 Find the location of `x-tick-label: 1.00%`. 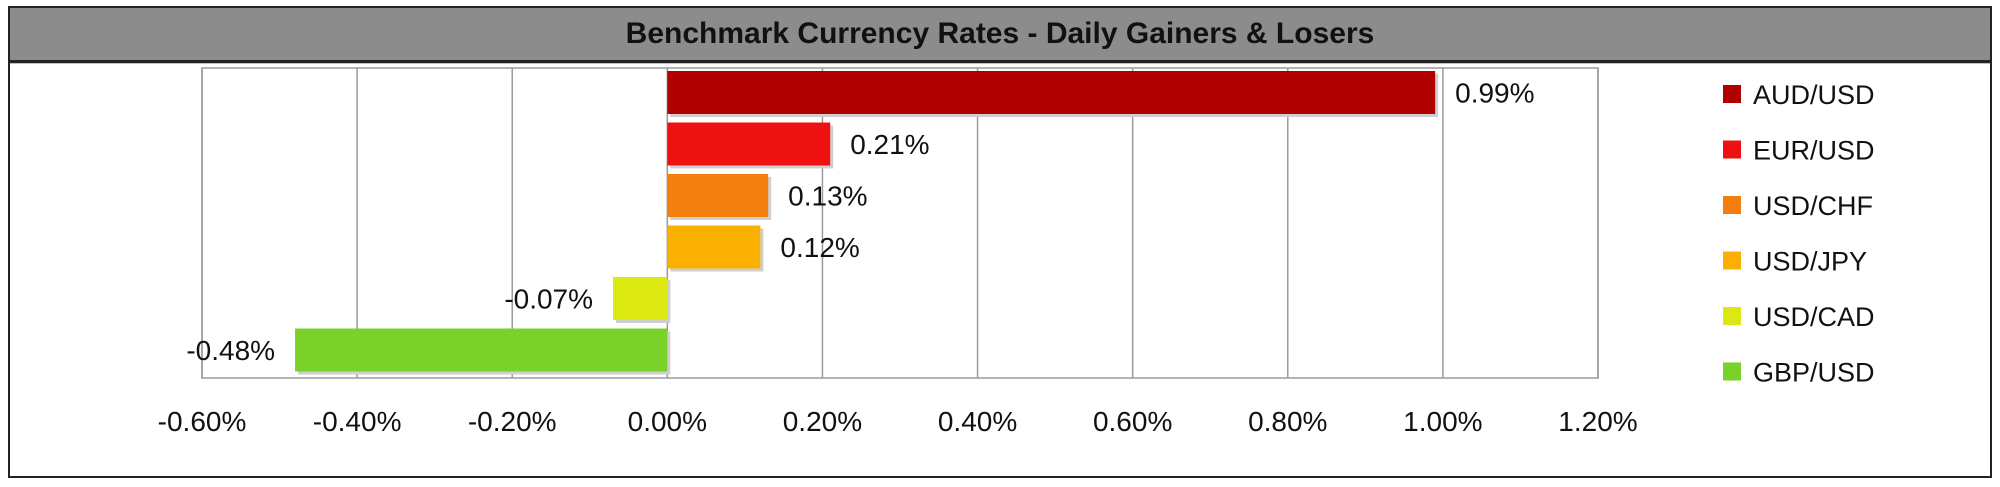

x-tick-label: 1.00% is located at coordinates (1442, 421).